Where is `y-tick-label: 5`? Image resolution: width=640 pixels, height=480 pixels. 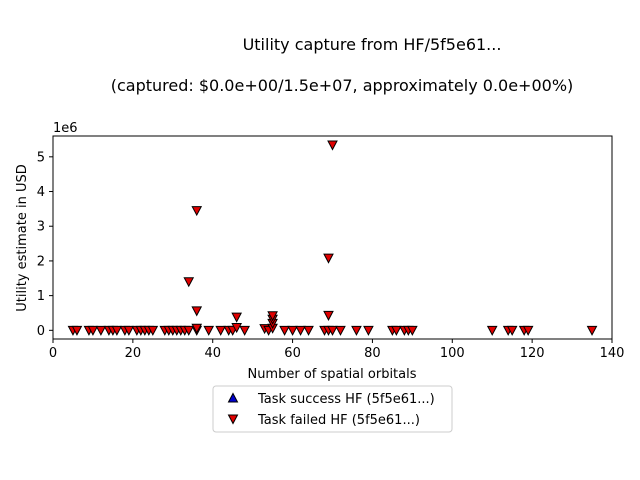
y-tick-label: 5 is located at coordinates (41, 157).